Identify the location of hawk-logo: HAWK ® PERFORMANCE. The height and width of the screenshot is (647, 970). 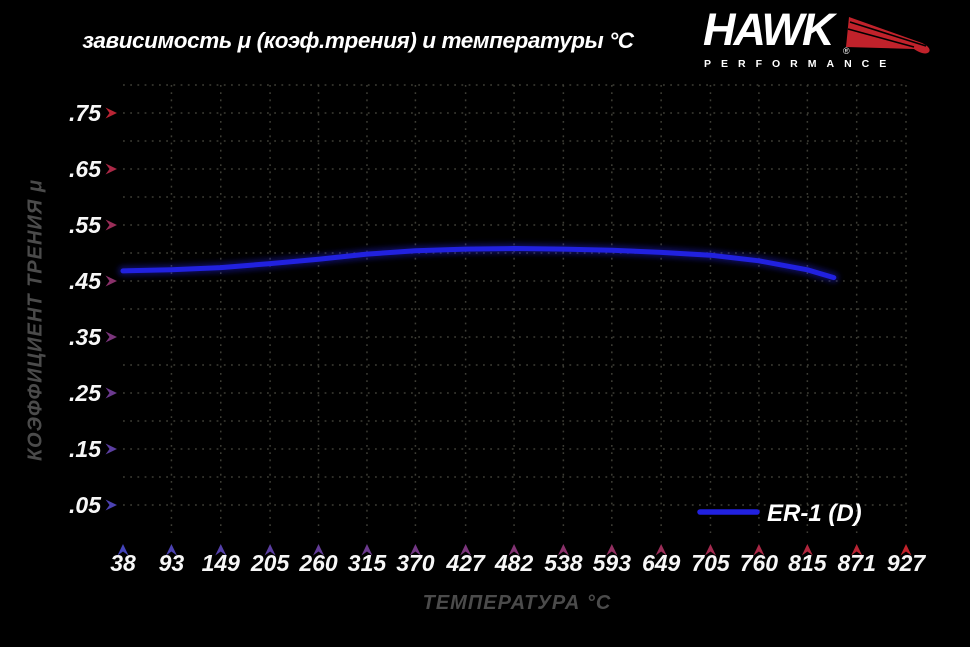
(820, 40).